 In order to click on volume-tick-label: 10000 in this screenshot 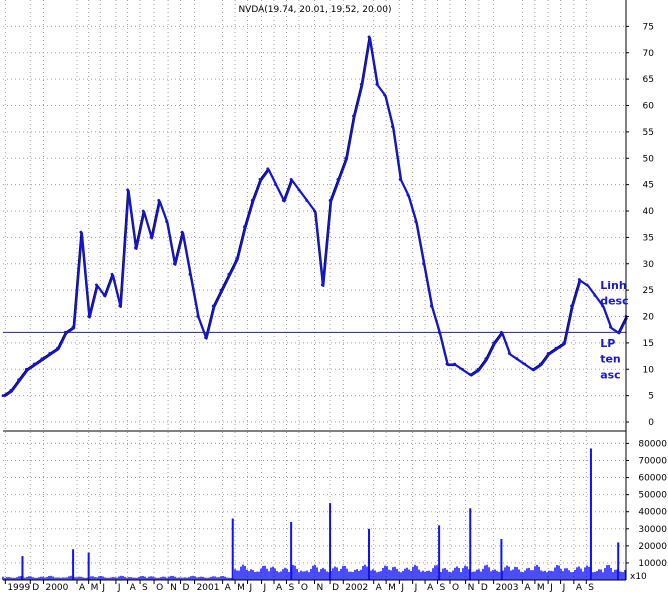, I will do `click(652, 564)`.